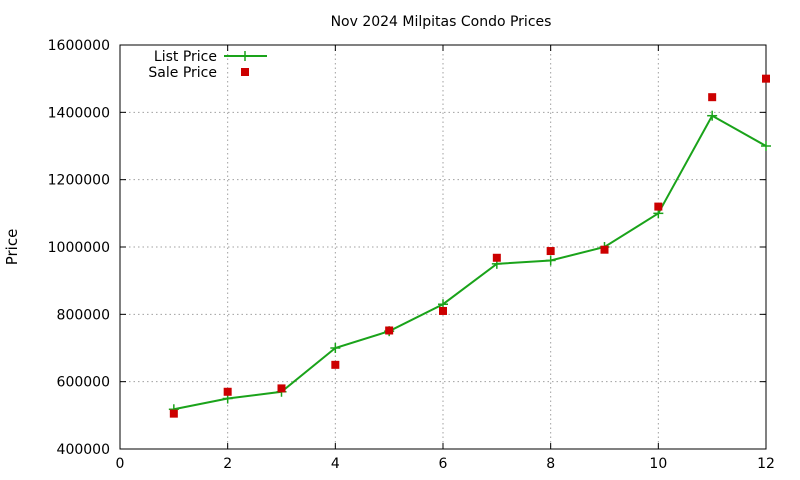  I want to click on y-tick-label: 1400000, so click(79, 113).